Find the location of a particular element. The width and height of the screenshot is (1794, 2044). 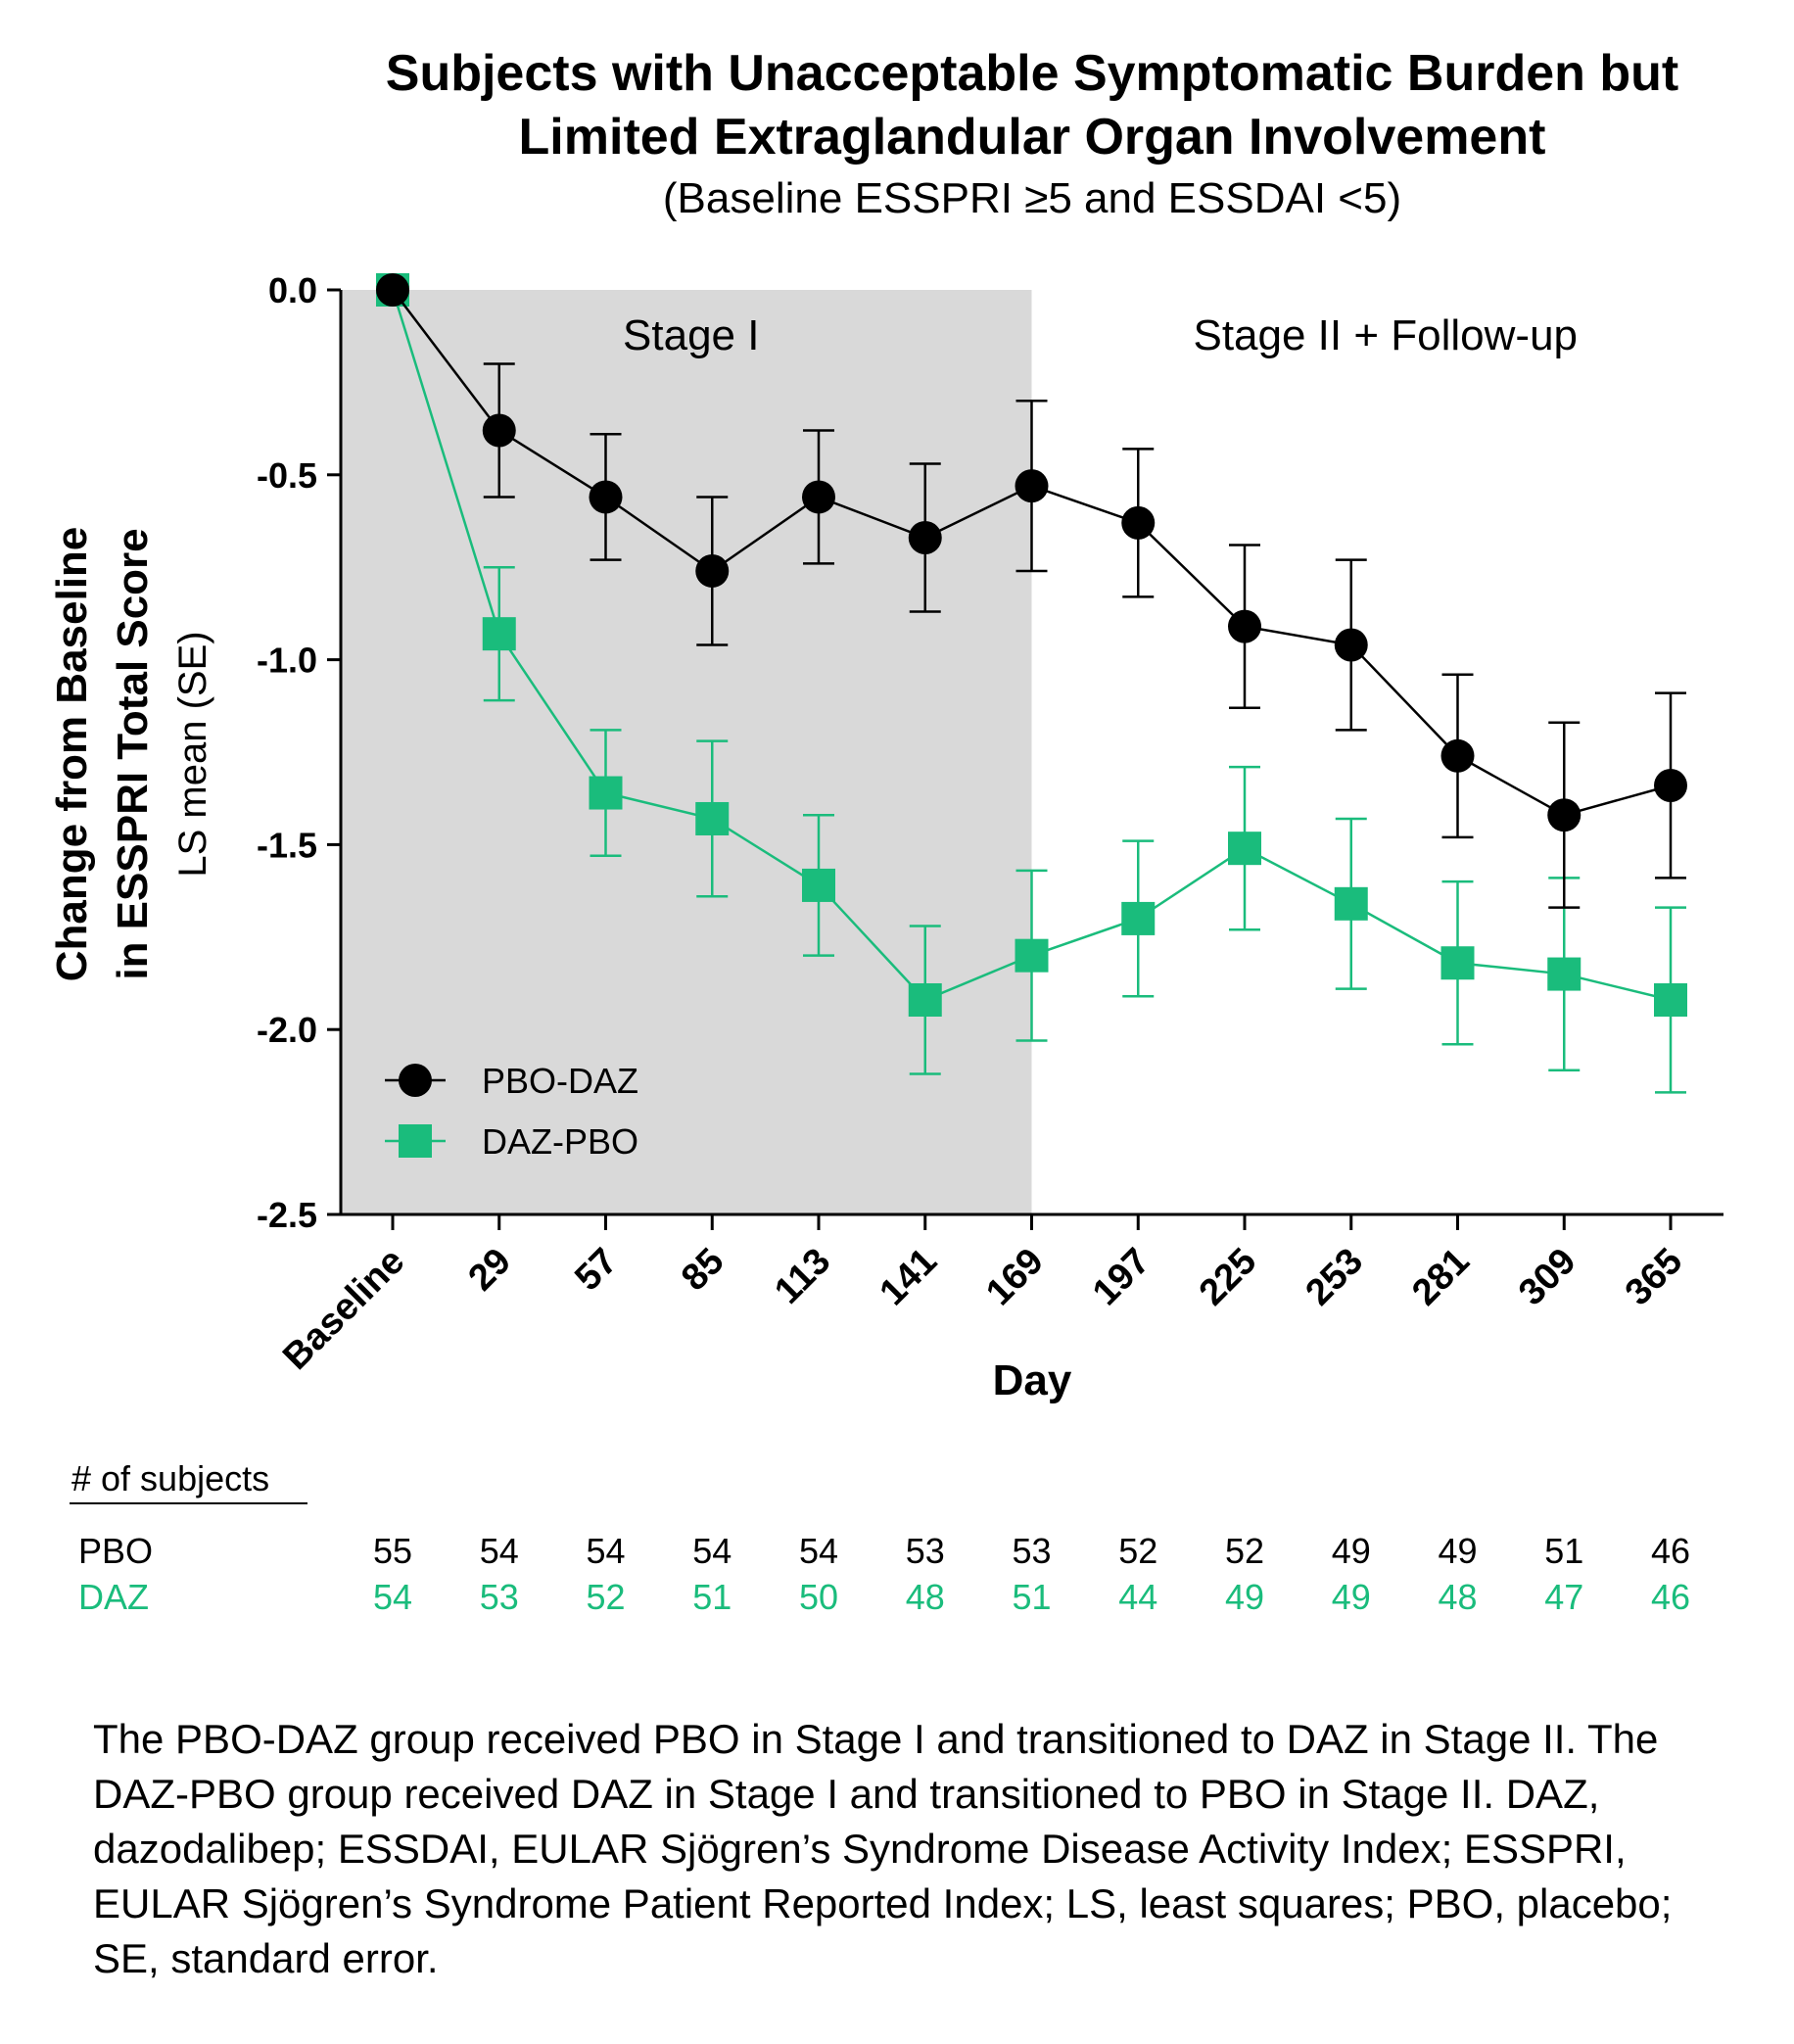

subjects-count-pbo: 55 is located at coordinates (393, 1551).